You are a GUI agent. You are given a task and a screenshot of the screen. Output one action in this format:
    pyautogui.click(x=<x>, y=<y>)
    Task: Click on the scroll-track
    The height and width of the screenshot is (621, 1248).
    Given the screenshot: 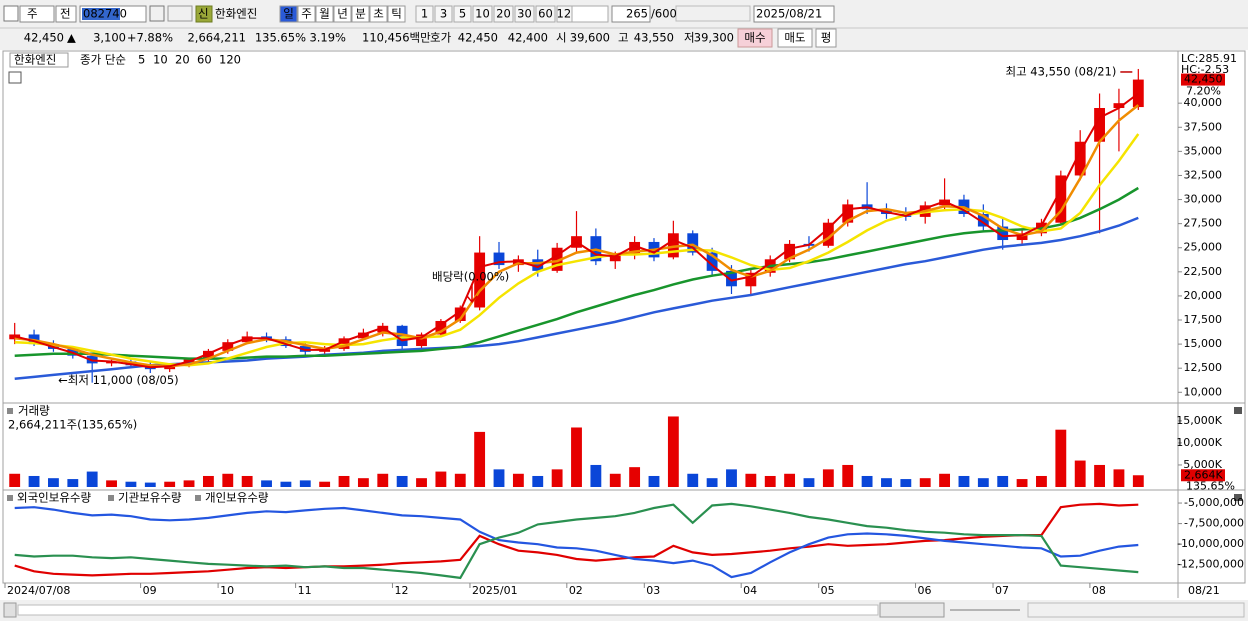 What is the action you would take?
    pyautogui.click(x=448, y=610)
    